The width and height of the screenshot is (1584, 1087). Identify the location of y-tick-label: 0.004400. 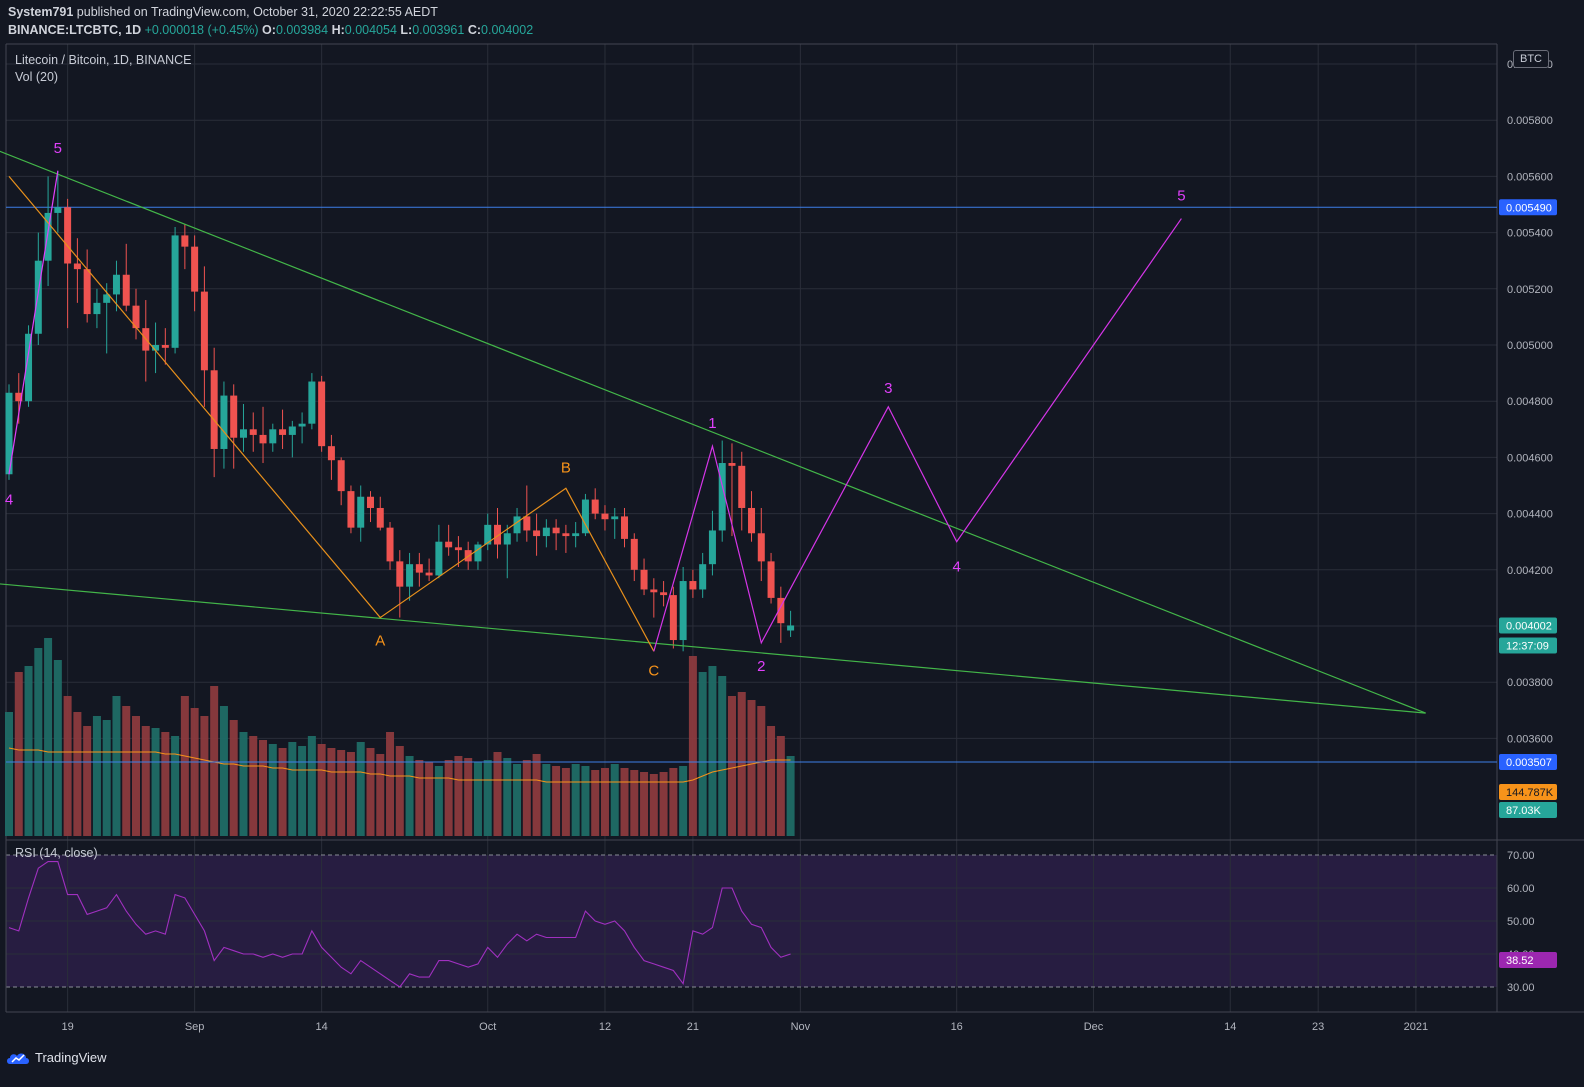
(1530, 515).